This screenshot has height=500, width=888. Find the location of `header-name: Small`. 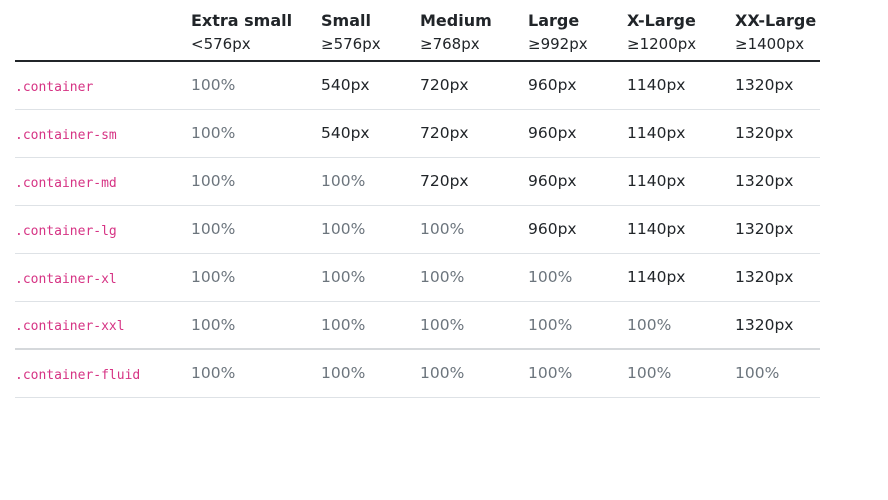

header-name: Small is located at coordinates (346, 20).